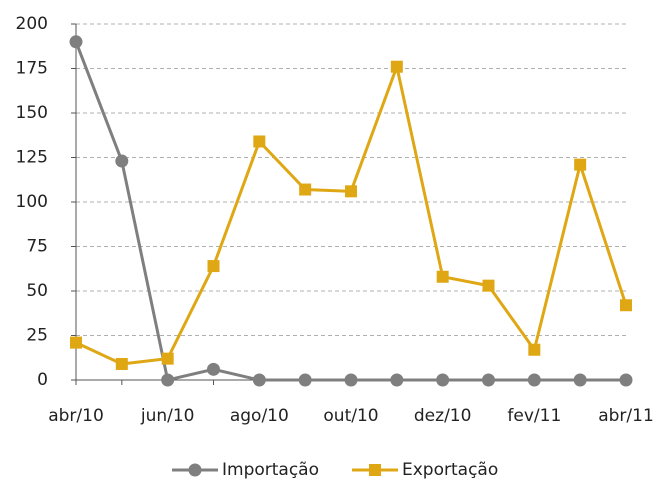 This screenshot has width=660, height=482. I want to click on y-tick-label: 0, so click(42, 380).